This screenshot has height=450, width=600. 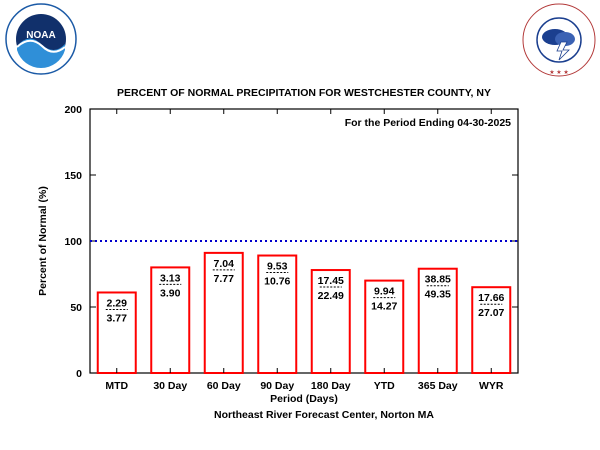 I want to click on bar-observed-label: 17.45, so click(x=331, y=281).